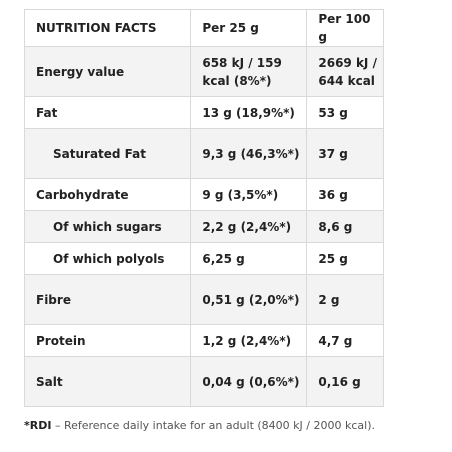 This screenshot has width=452, height=452. I want to click on per-25g-value: 2,2 g (2,4%*), so click(249, 226).